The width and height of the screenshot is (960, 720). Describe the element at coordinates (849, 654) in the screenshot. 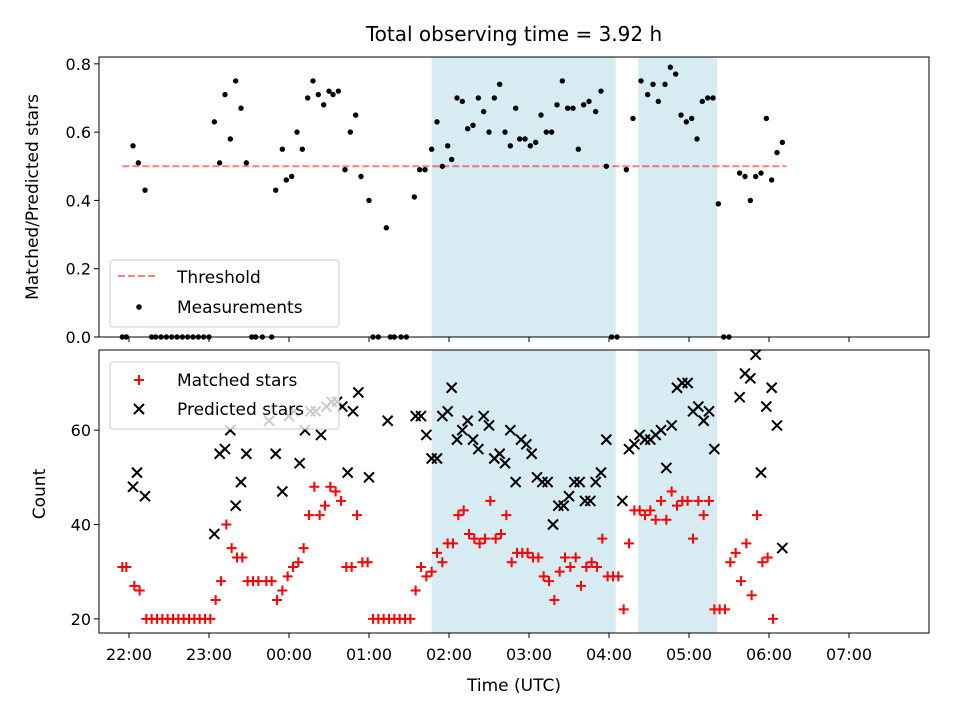

I see `x-tick-label-9: 07:00` at that location.